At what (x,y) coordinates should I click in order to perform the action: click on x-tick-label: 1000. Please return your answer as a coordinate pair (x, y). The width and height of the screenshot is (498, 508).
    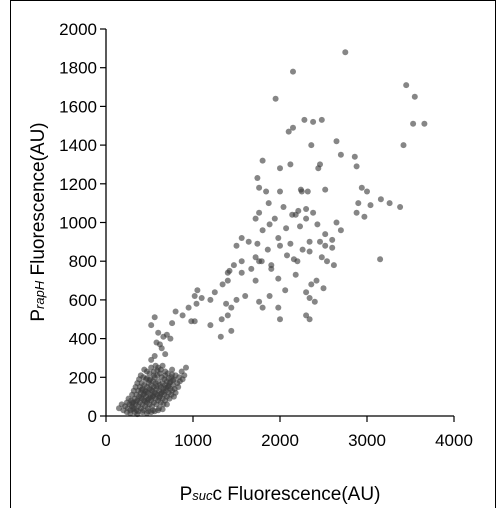
    Looking at the image, I should click on (193, 440).